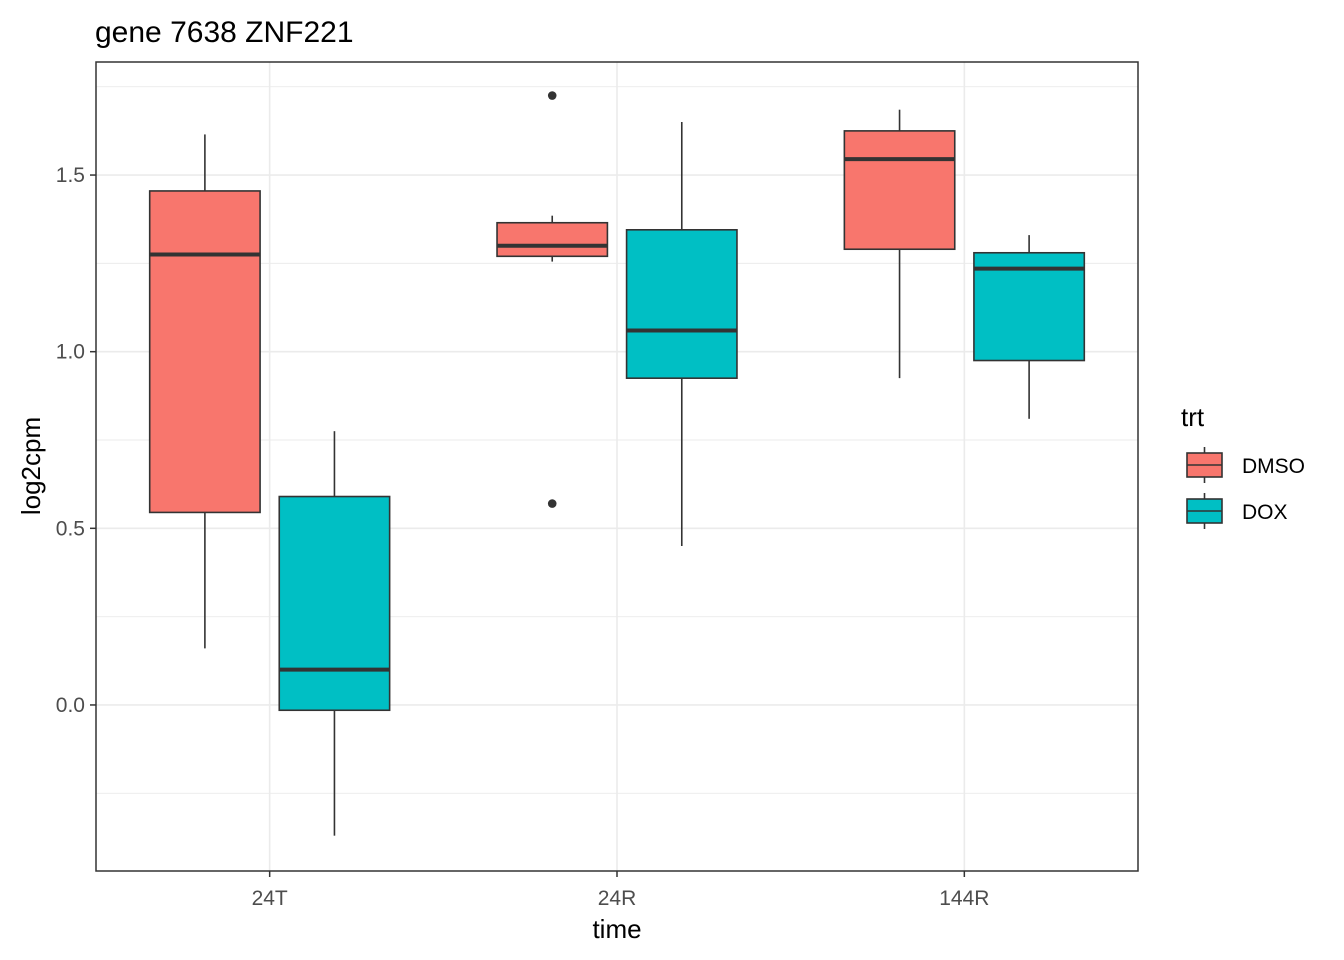 The height and width of the screenshot is (960, 1344). I want to click on boxplot-dox-24t, so click(334, 633).